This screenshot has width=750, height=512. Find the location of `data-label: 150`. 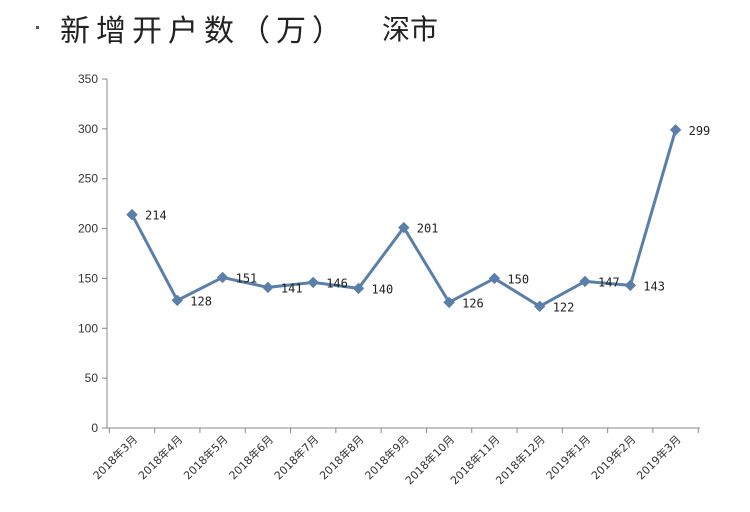

data-label: 150 is located at coordinates (518, 279).